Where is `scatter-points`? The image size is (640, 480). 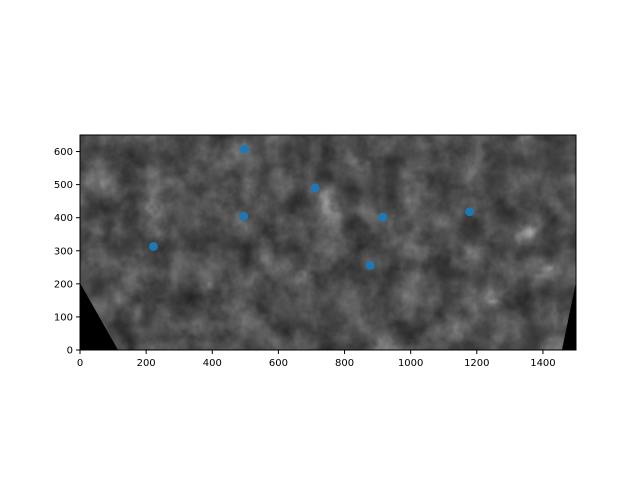 scatter-points is located at coordinates (311, 207).